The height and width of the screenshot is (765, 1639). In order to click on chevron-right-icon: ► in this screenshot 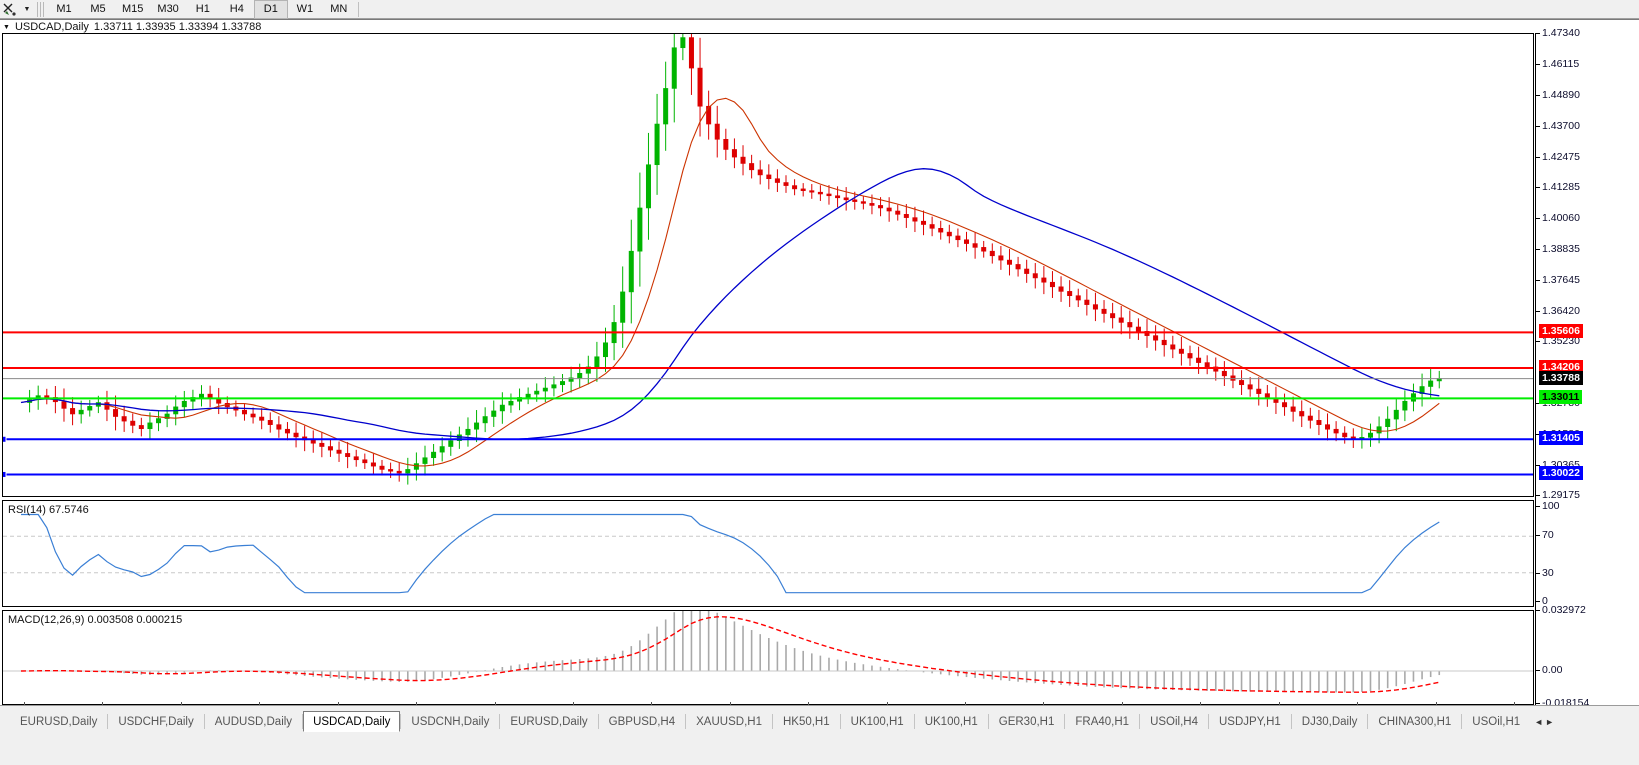, I will do `click(1550, 721)`.